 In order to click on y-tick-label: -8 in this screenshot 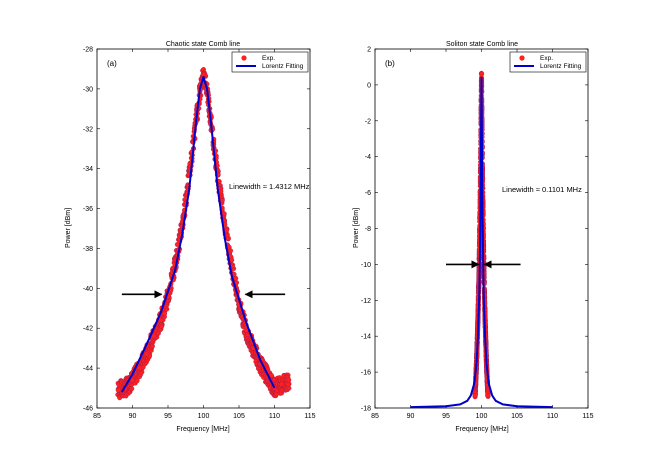, I will do `click(368, 229)`.